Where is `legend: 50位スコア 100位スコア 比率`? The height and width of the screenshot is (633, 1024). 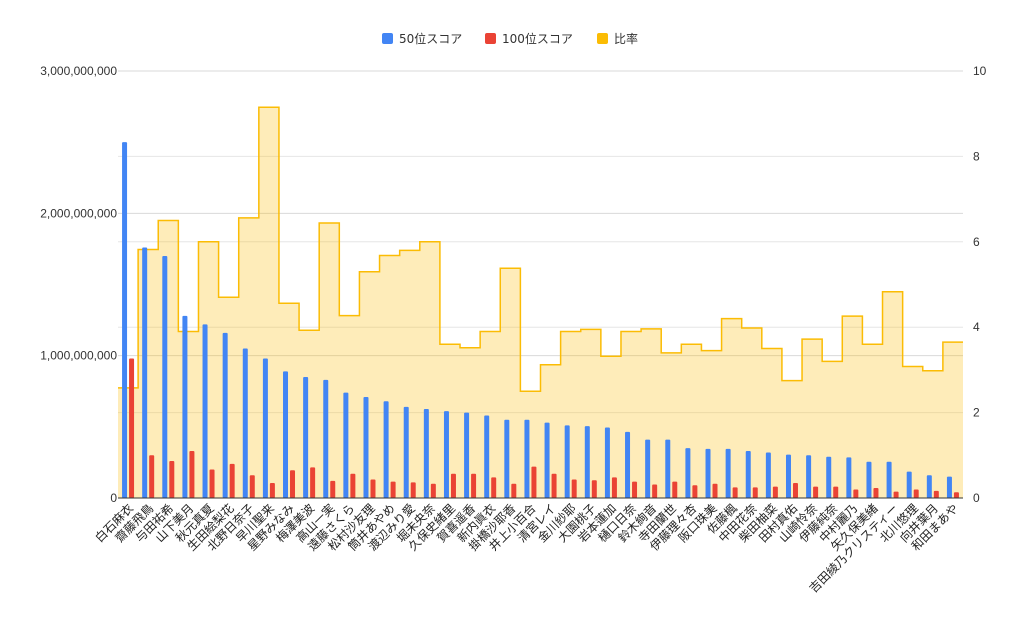
legend: 50位スコア 100位スコア 比率 is located at coordinates (510, 38).